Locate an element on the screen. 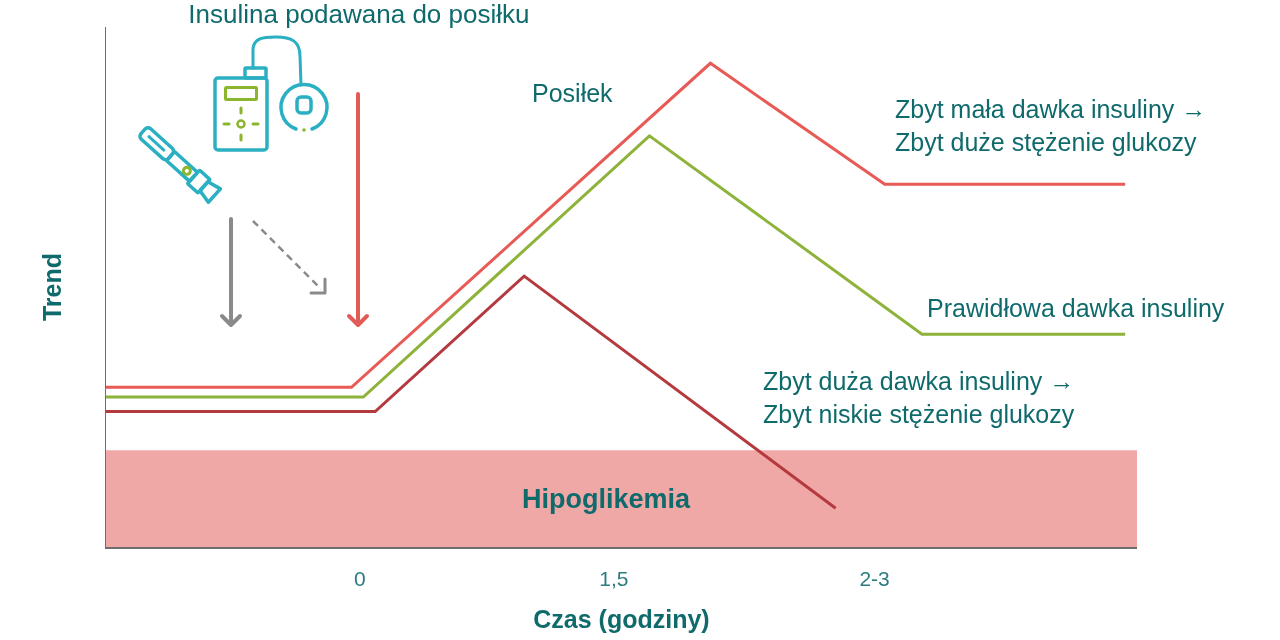 The width and height of the screenshot is (1280, 640). band-label: Hipoglikemia is located at coordinates (607, 499).